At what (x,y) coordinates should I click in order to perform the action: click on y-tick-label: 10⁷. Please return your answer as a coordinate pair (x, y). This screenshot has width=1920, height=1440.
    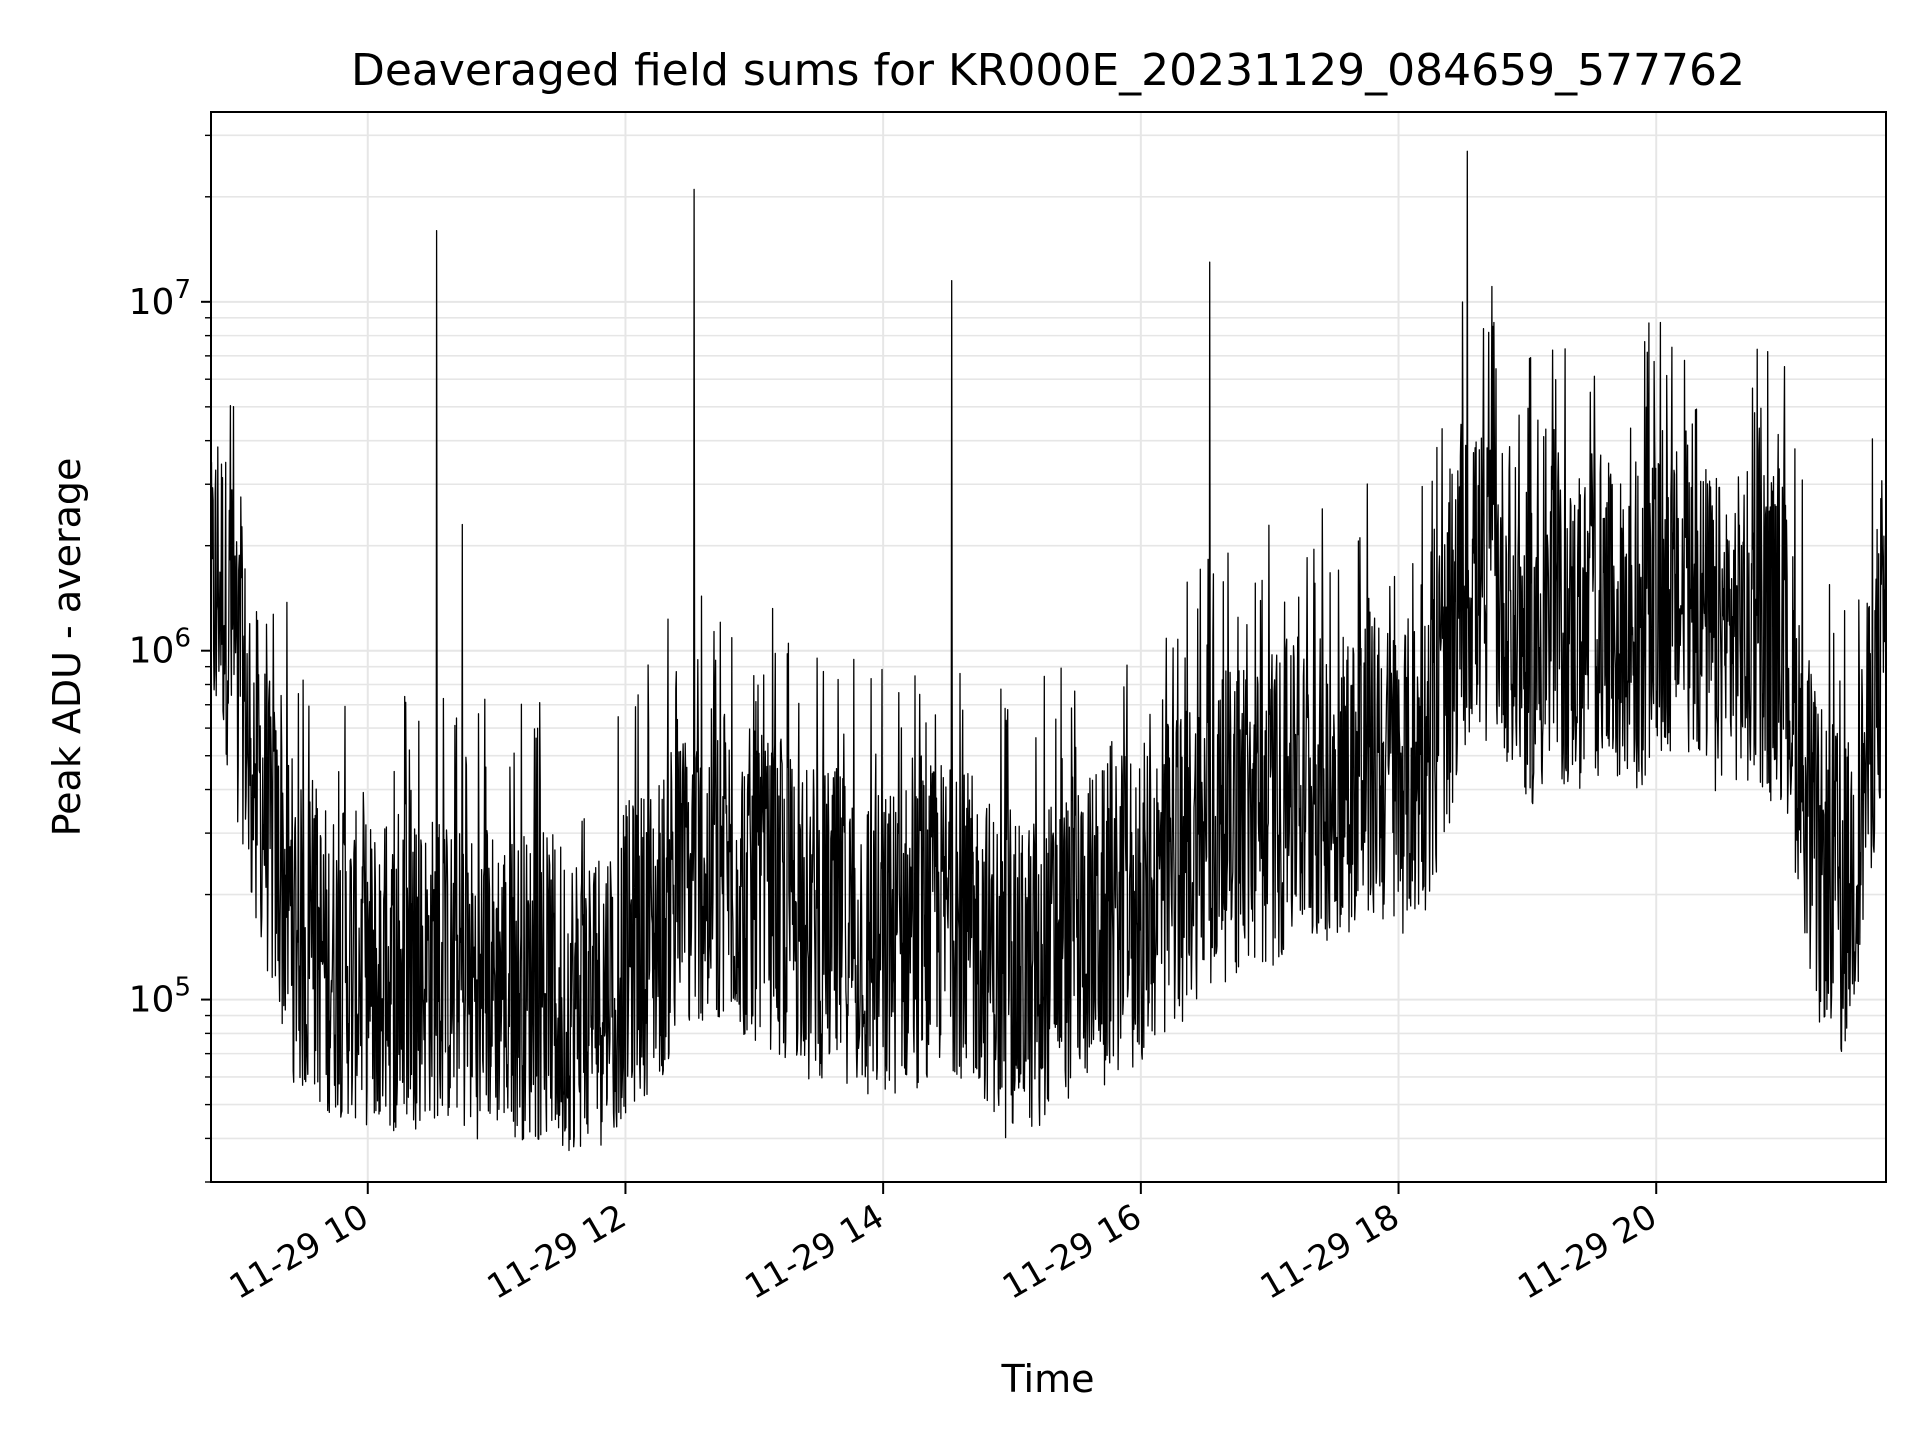
    Looking at the image, I should click on (160, 299).